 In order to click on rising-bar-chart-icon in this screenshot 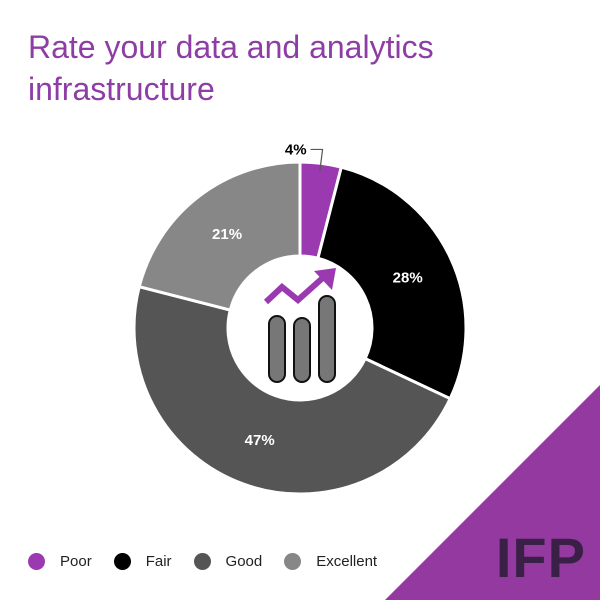, I will do `click(299, 325)`.